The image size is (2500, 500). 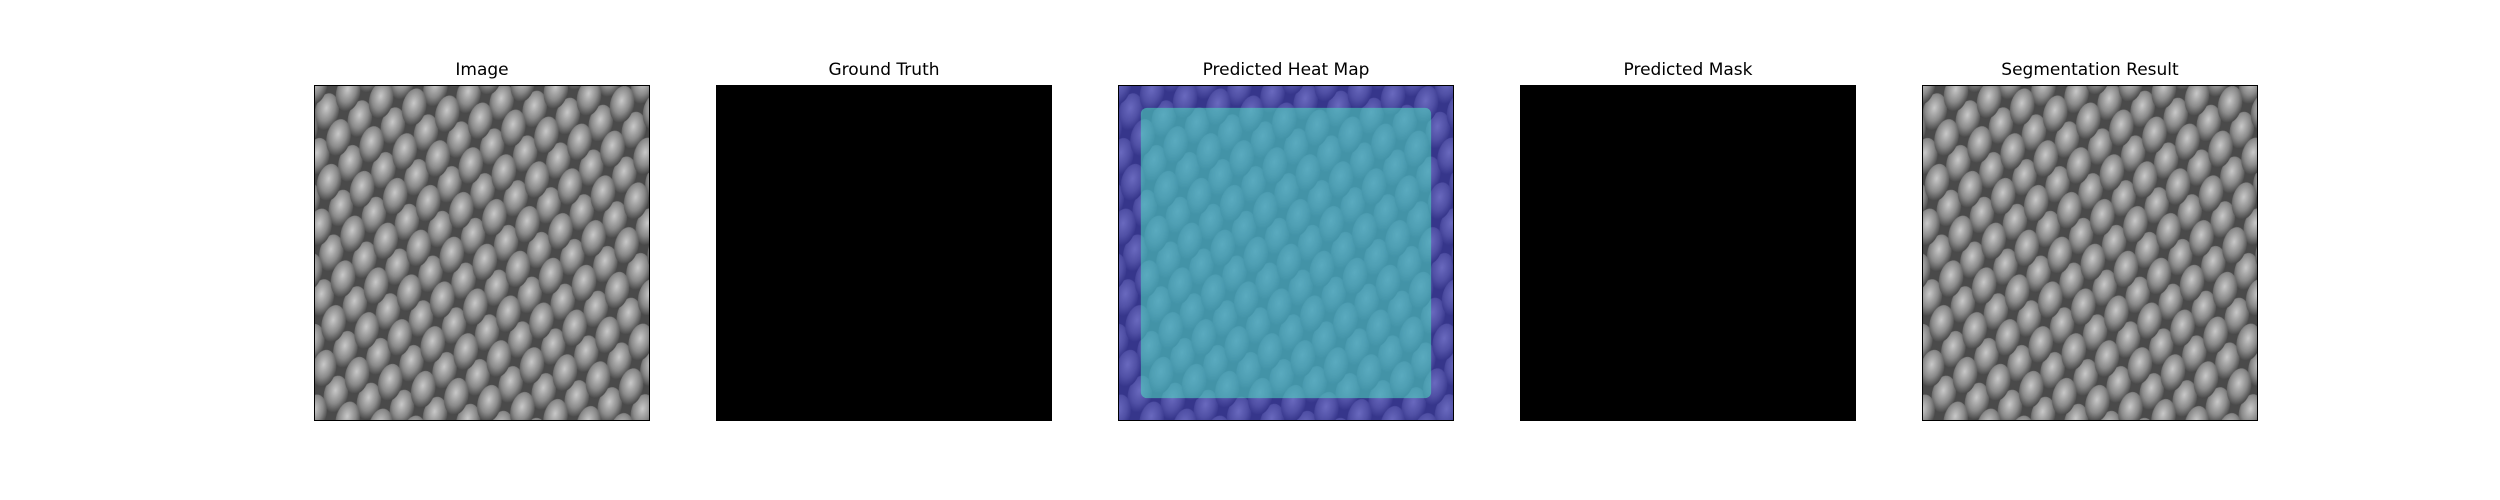 I want to click on heat-map-image, so click(x=1286, y=253).